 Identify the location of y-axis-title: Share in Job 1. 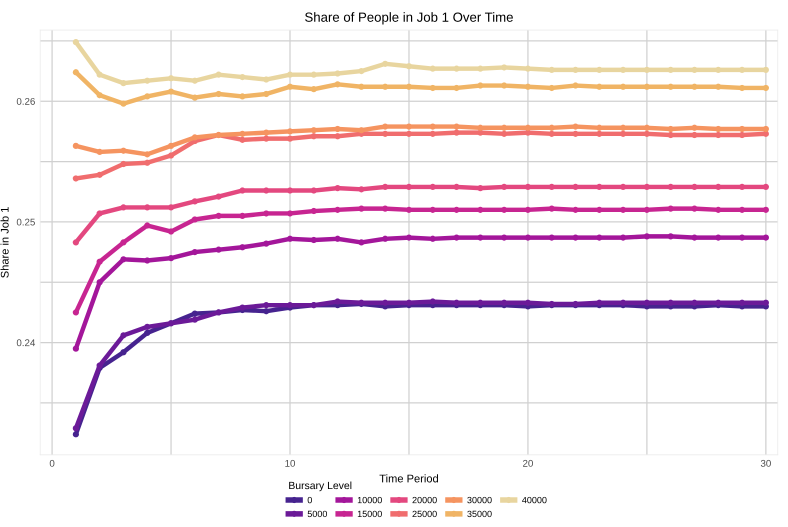
(4, 242).